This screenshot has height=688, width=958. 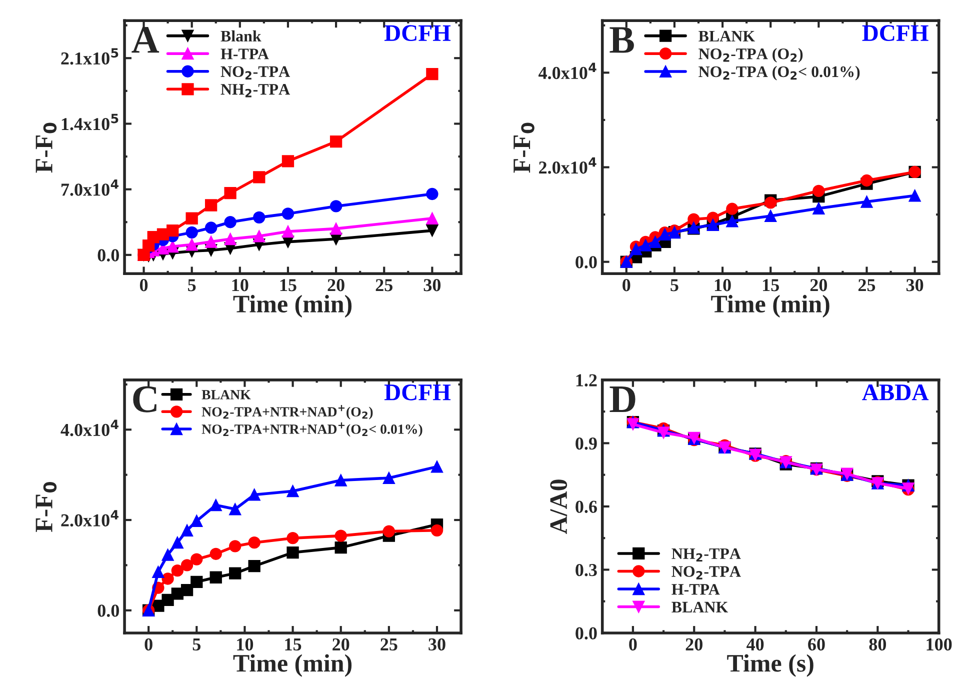 What do you see at coordinates (89, 187) in the screenshot?
I see `y-tick-label: 7.0x10$^{4}$` at bounding box center [89, 187].